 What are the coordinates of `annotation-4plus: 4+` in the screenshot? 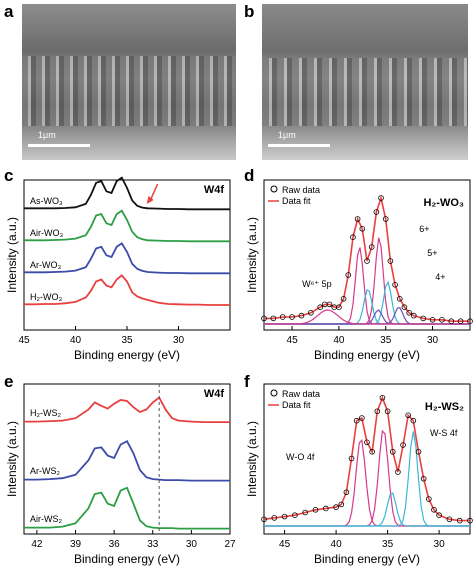 It's located at (440, 277).